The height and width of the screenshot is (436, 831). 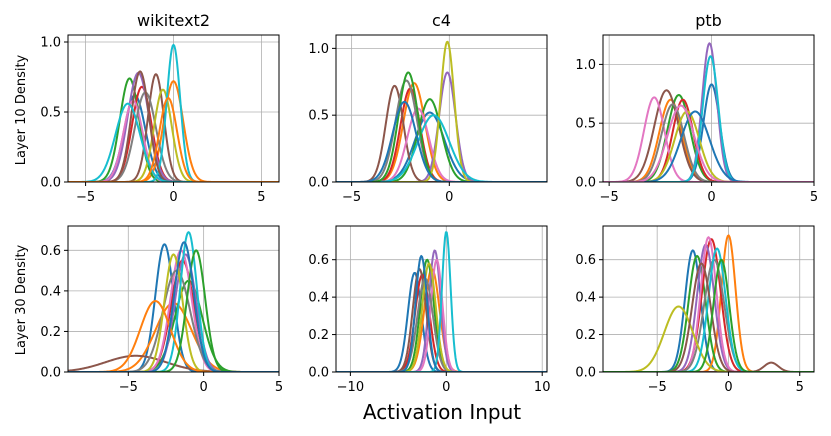 What do you see at coordinates (21, 109) in the screenshot?
I see `row-label-layer-10: Layer 10 Density` at bounding box center [21, 109].